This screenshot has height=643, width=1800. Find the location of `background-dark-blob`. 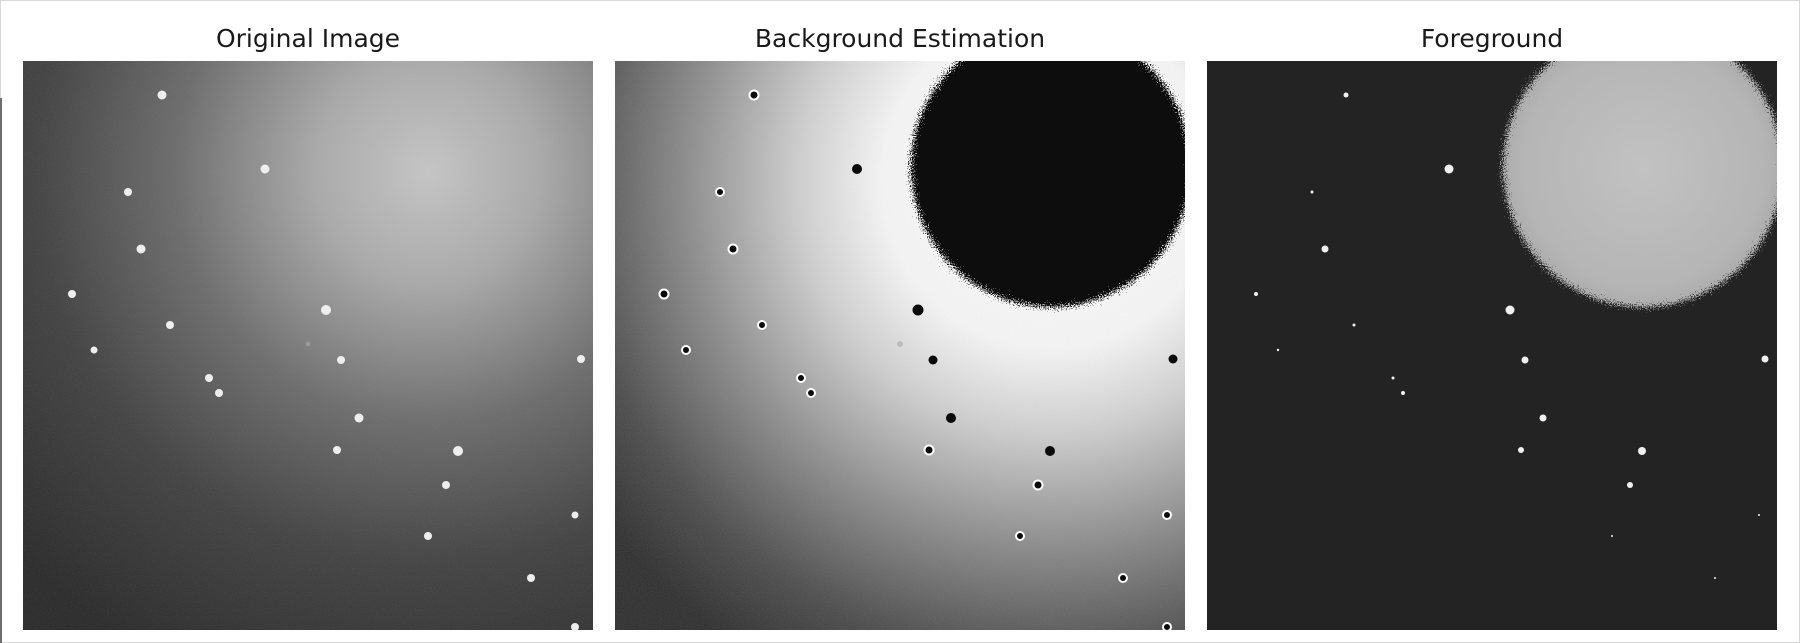

background-dark-blob is located at coordinates (1048, 184).